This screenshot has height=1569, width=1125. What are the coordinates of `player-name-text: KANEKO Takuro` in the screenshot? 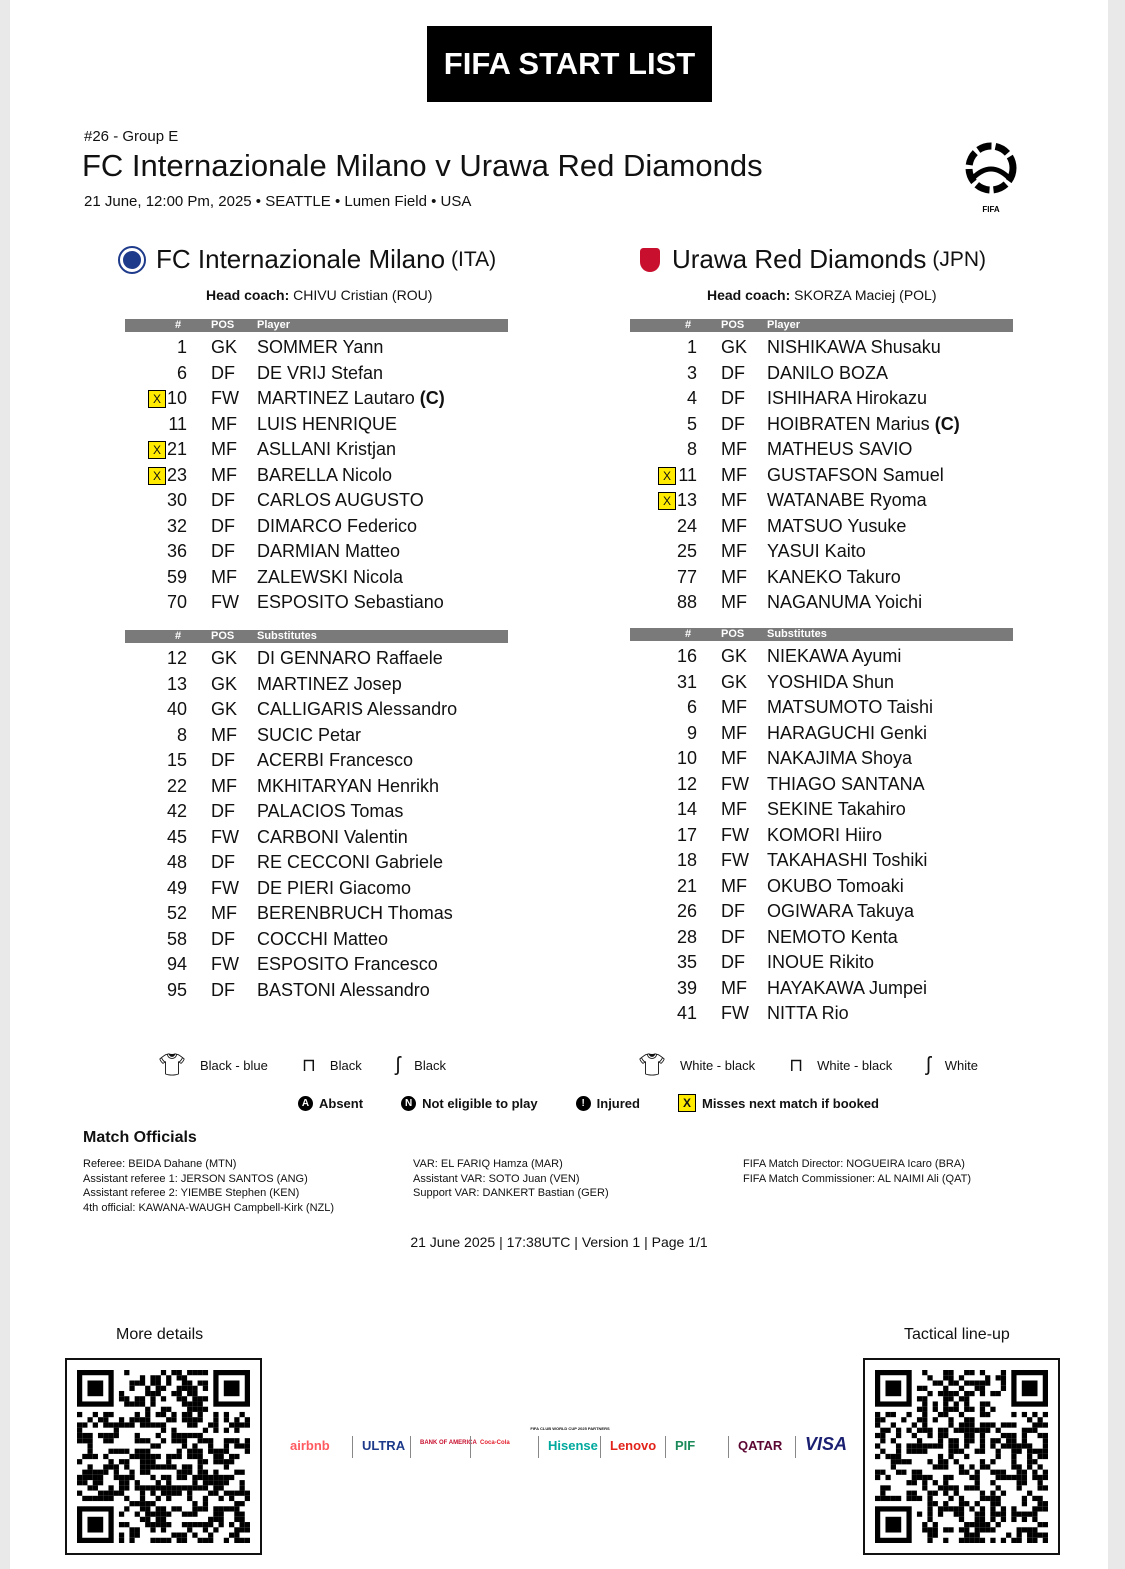 It's located at (834, 576).